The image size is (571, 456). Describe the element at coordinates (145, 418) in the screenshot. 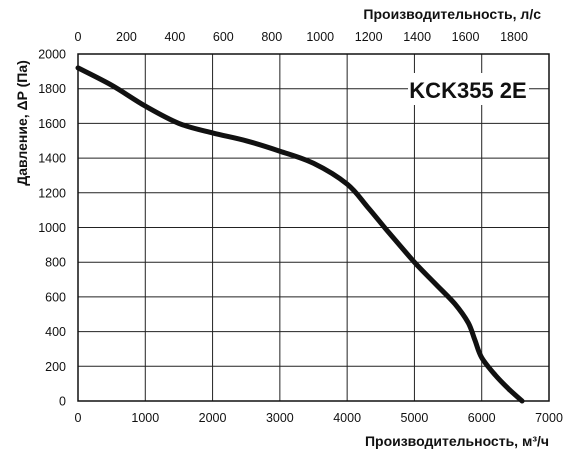

I see `x-bottom-tick-label: 1000` at that location.